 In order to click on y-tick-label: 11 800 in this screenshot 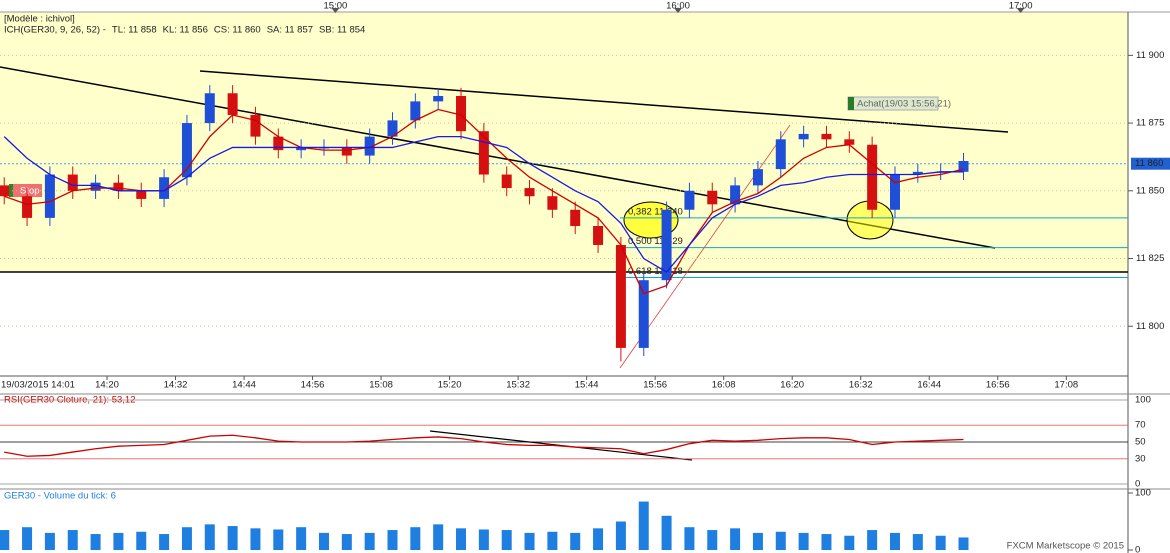, I will do `click(1150, 326)`.